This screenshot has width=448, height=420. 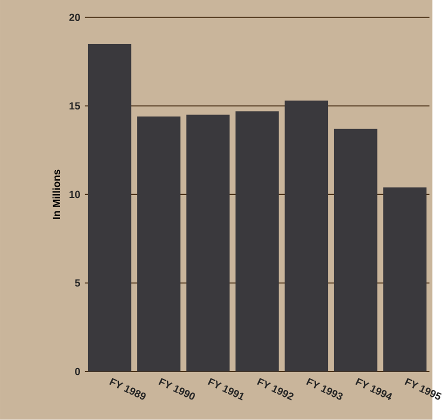 What do you see at coordinates (127, 389) in the screenshot?
I see `x-tick-label: FY 1989` at bounding box center [127, 389].